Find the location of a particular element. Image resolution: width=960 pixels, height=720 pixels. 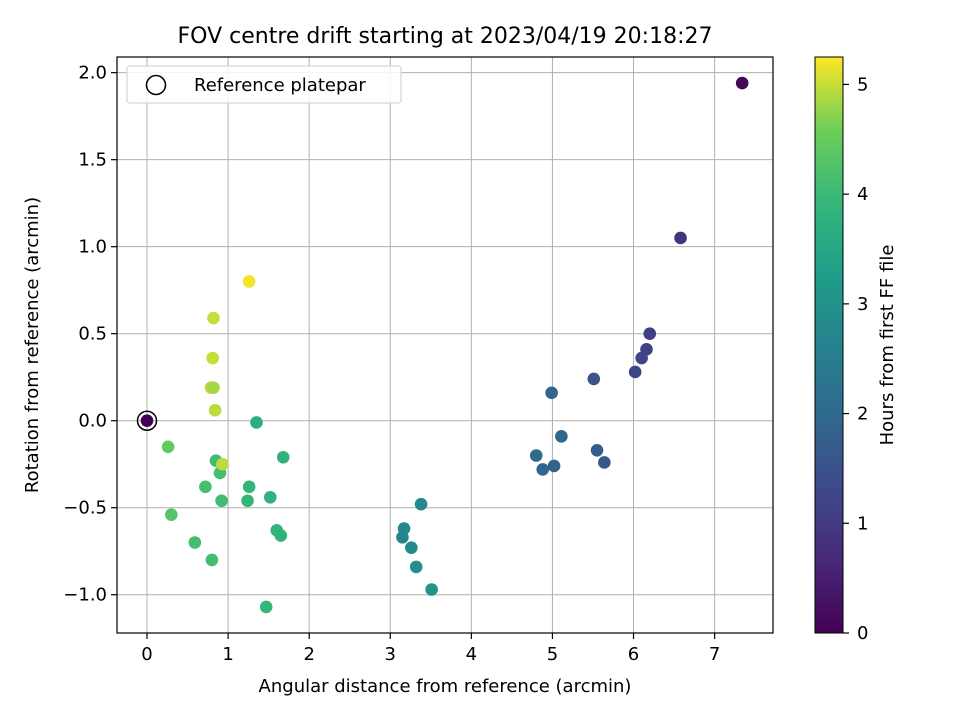

x-tick-label: 3 is located at coordinates (390, 654).